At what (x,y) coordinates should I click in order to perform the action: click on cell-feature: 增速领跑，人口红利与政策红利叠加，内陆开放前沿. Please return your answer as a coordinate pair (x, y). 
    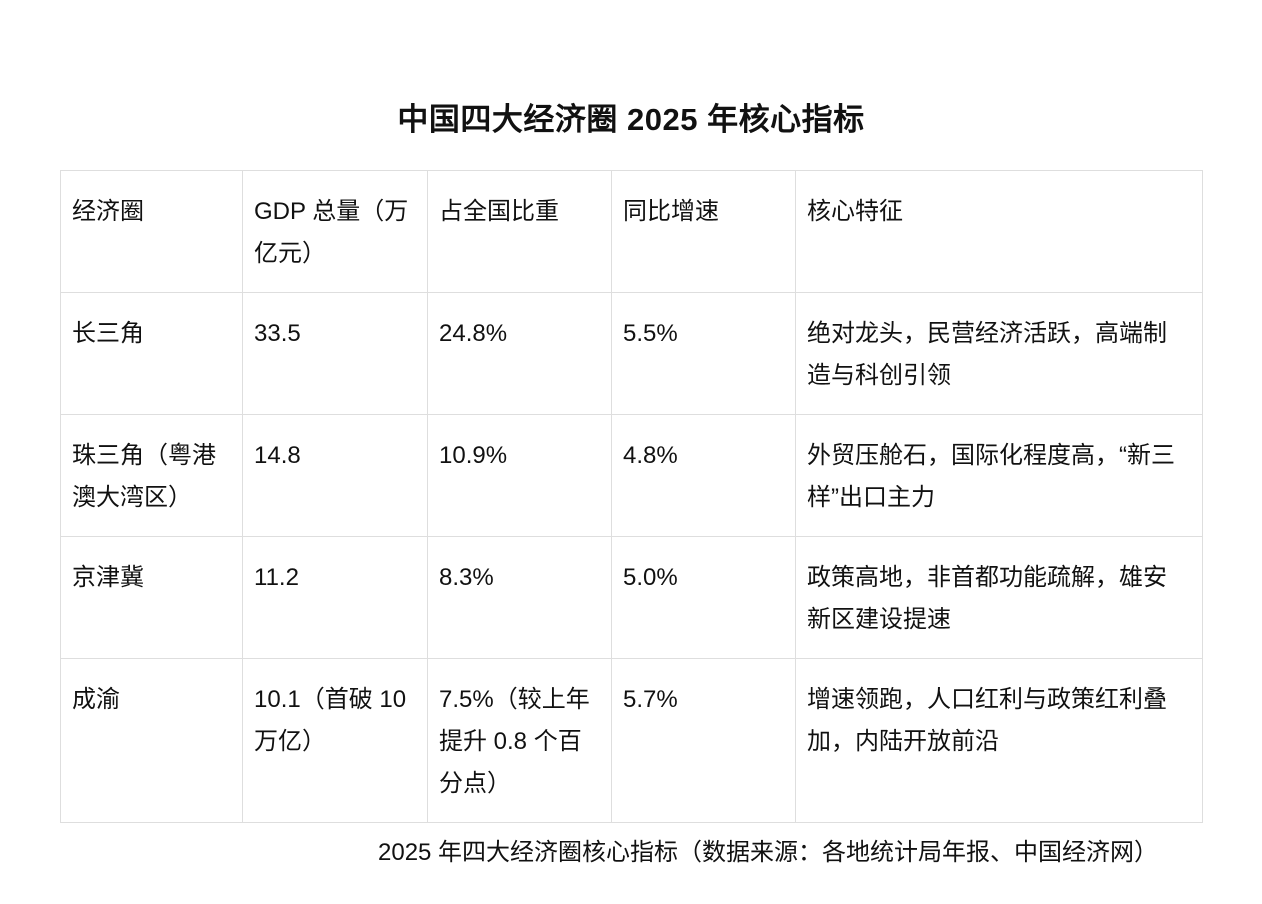
    Looking at the image, I should click on (999, 740).